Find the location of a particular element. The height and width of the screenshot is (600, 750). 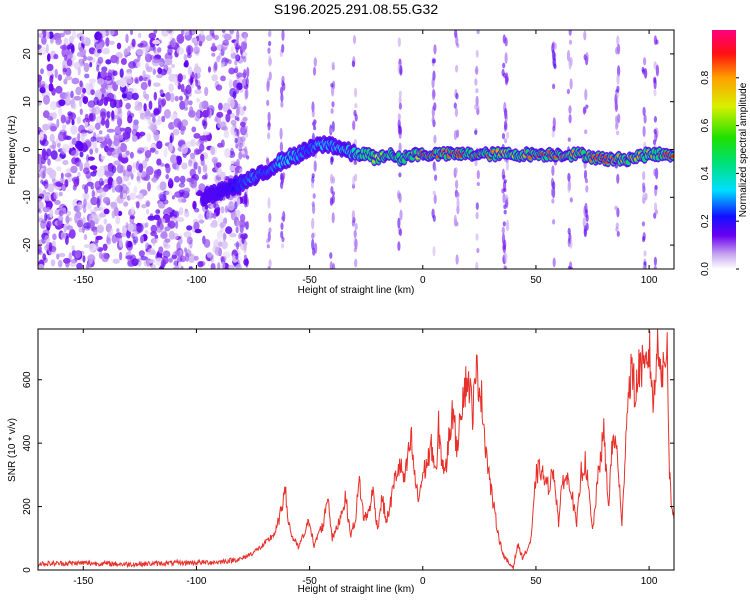

y-tick-label: 600 is located at coordinates (27, 379).